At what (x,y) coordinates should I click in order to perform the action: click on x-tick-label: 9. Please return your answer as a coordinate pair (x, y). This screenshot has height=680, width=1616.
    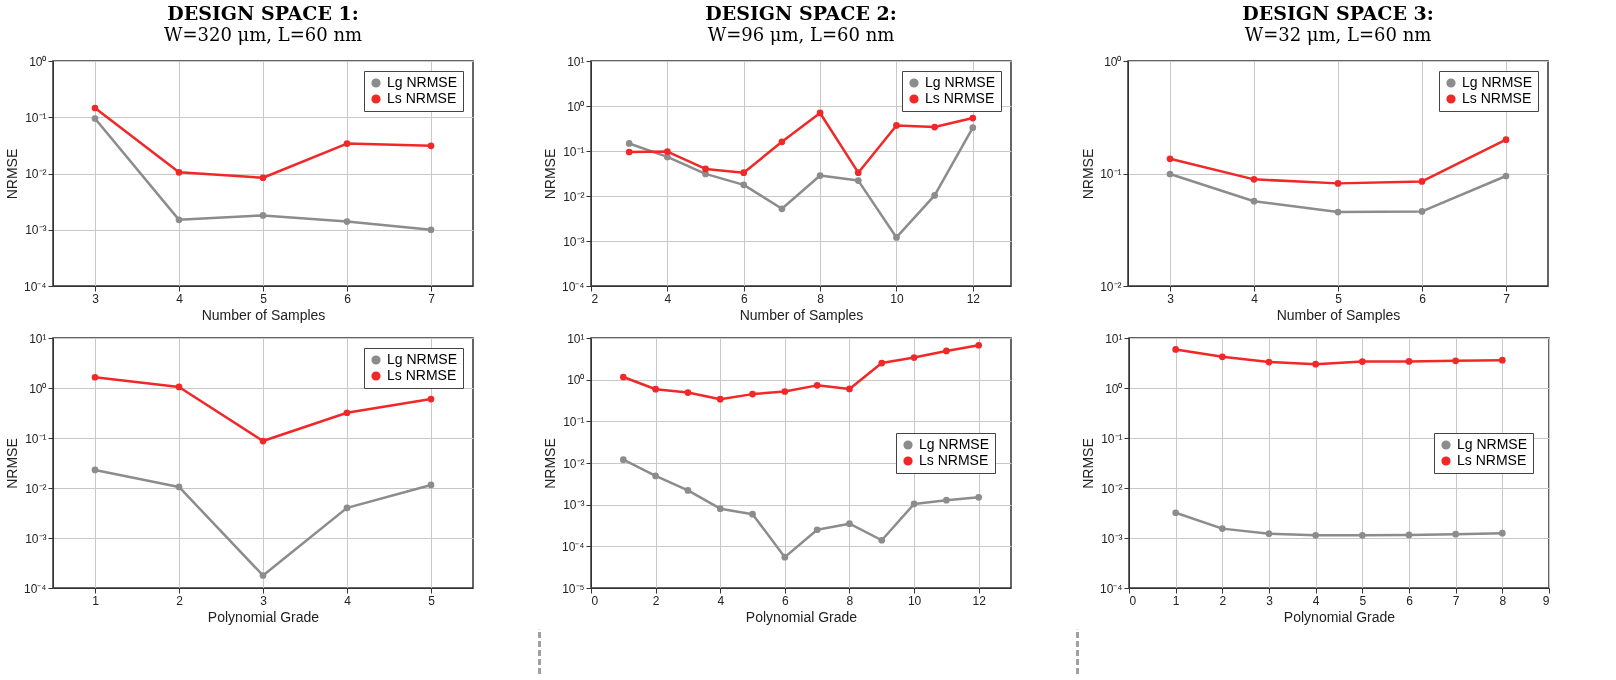
    Looking at the image, I should click on (1546, 600).